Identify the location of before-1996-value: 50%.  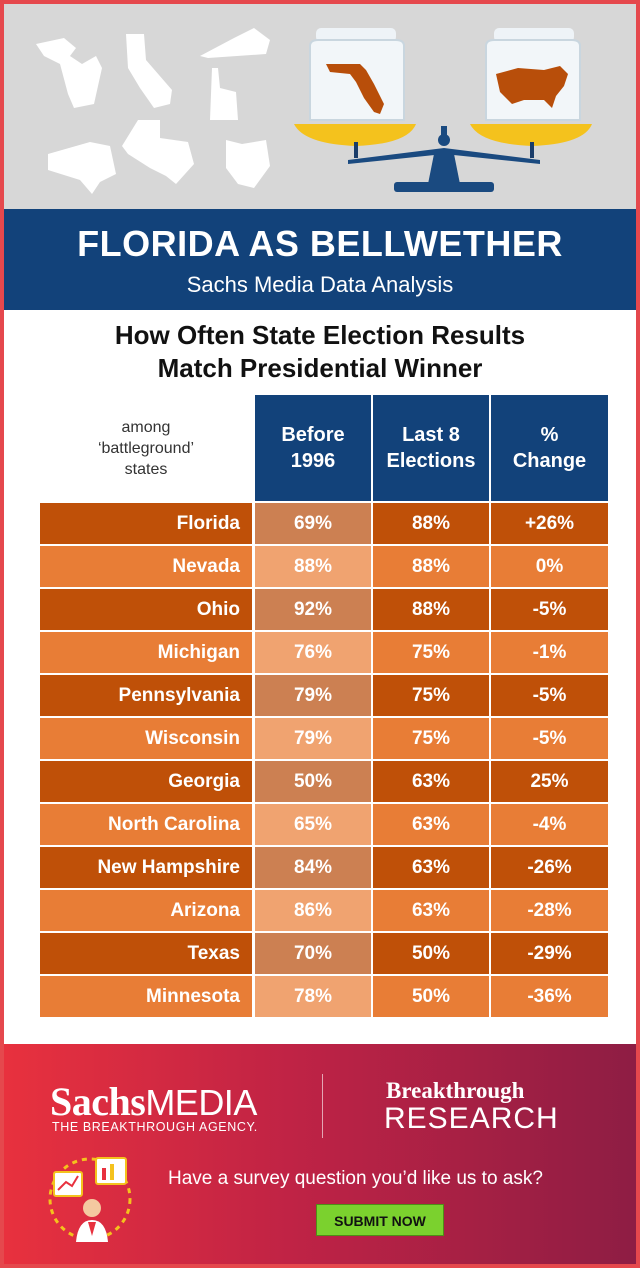
(313, 781).